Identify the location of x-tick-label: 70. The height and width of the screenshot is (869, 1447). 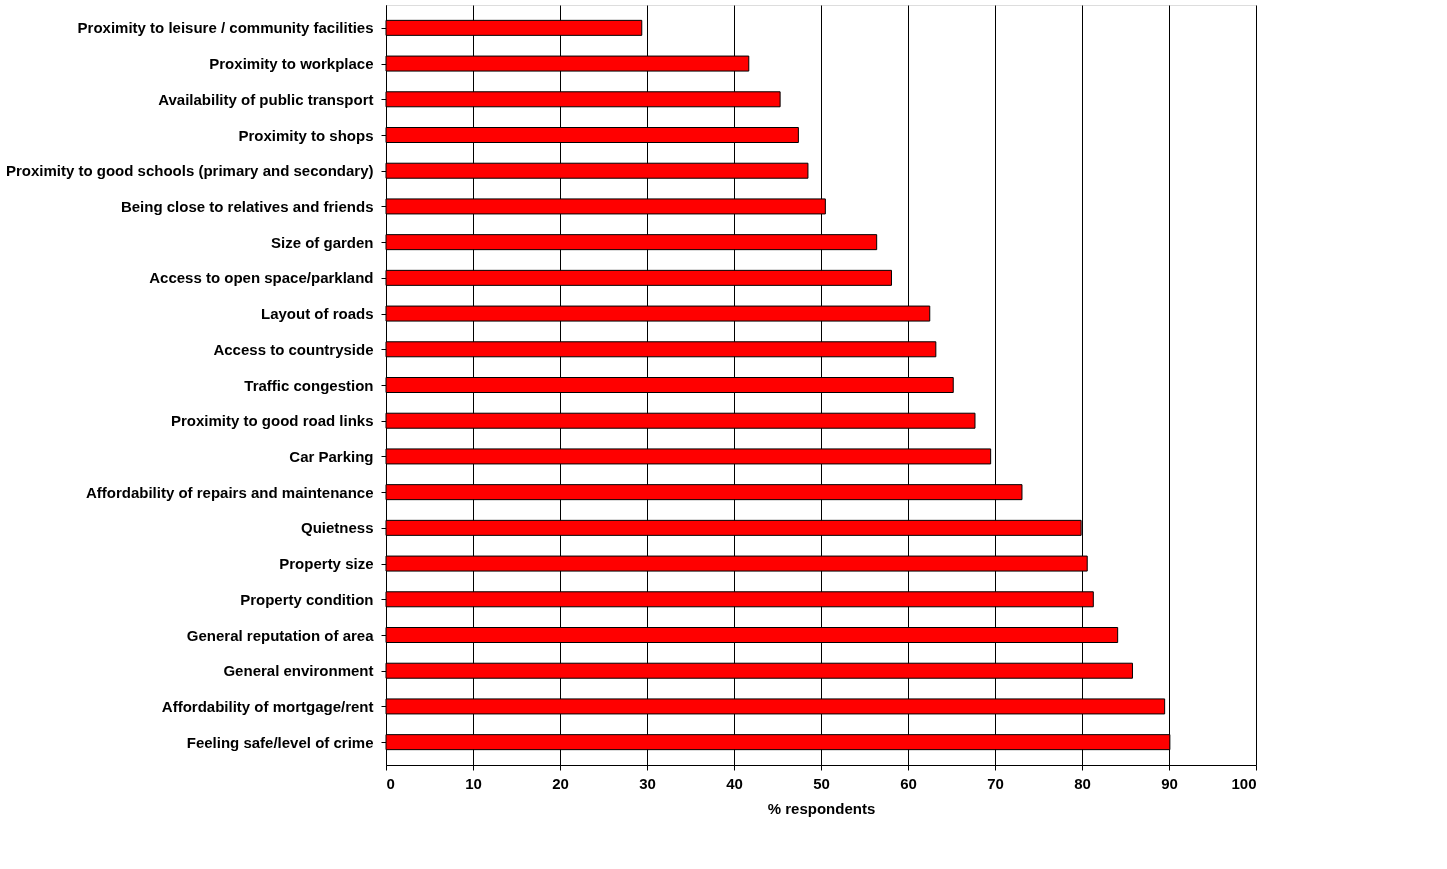
(995, 783).